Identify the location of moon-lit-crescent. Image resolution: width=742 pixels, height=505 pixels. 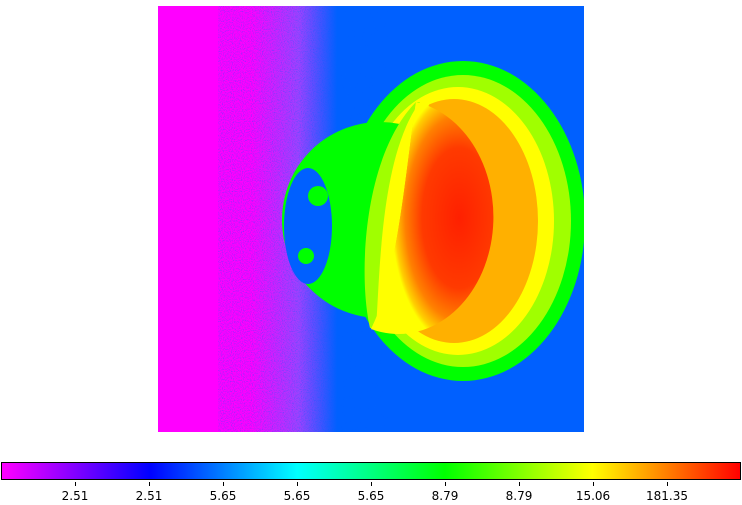
(432, 218).